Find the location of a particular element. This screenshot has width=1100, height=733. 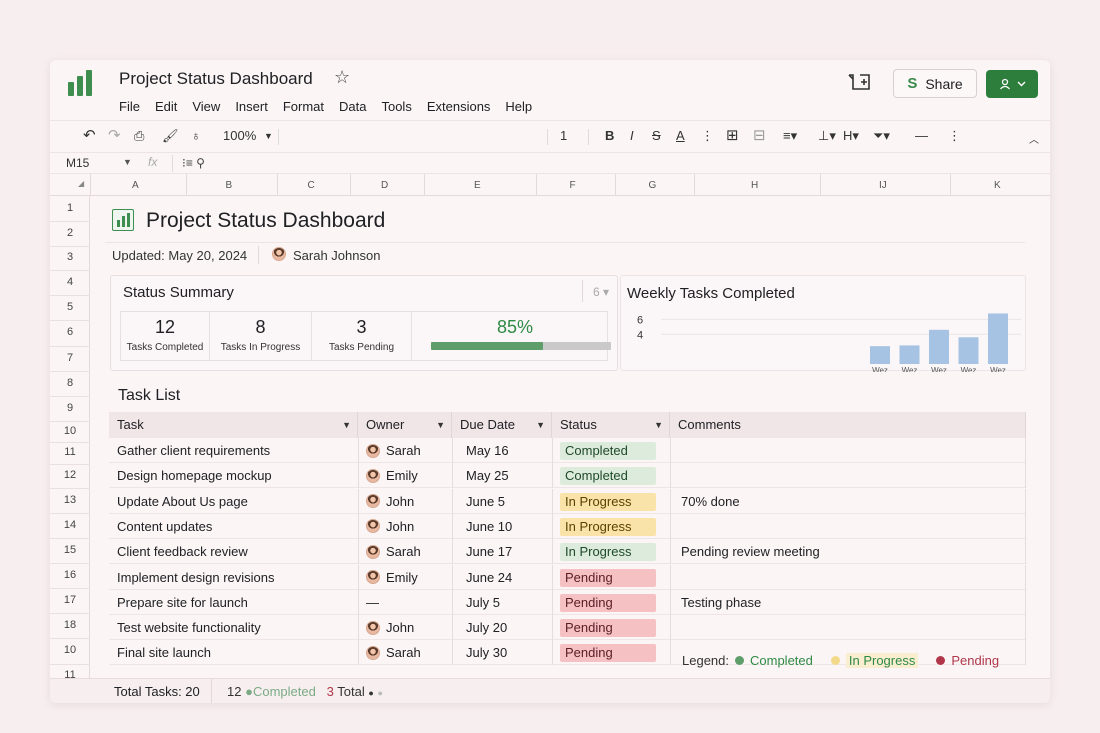

owner-cell: — is located at coordinates (405, 602).